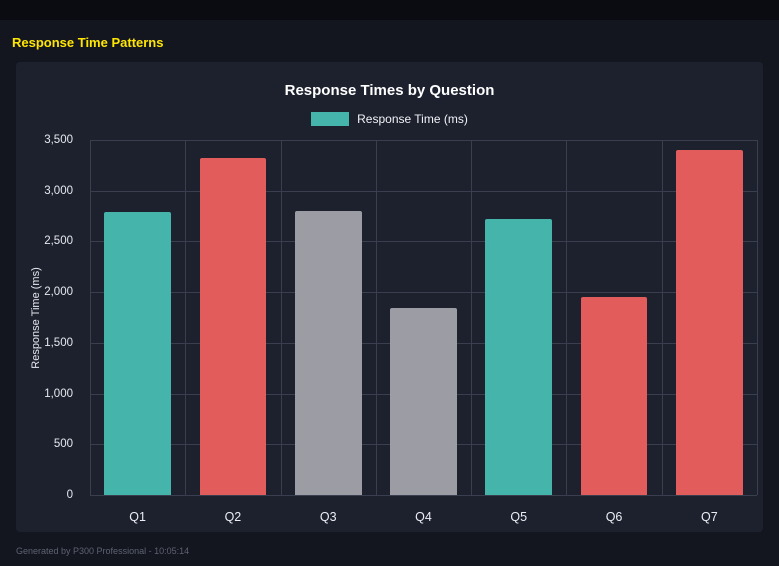 This screenshot has width=779, height=566. I want to click on x-axis-label-q5: Q5, so click(519, 517).